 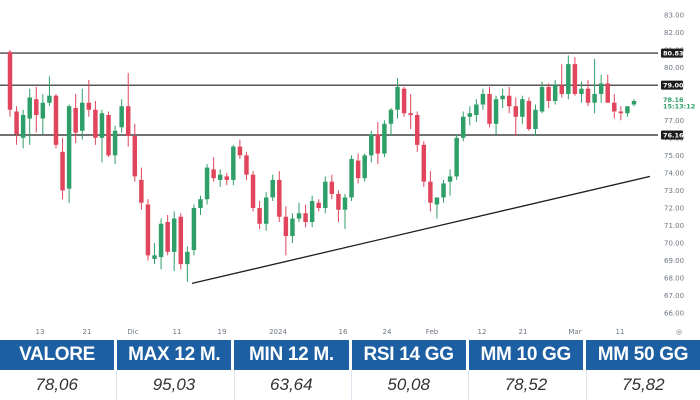 I want to click on price-tag-label: 79.00, so click(x=673, y=85).